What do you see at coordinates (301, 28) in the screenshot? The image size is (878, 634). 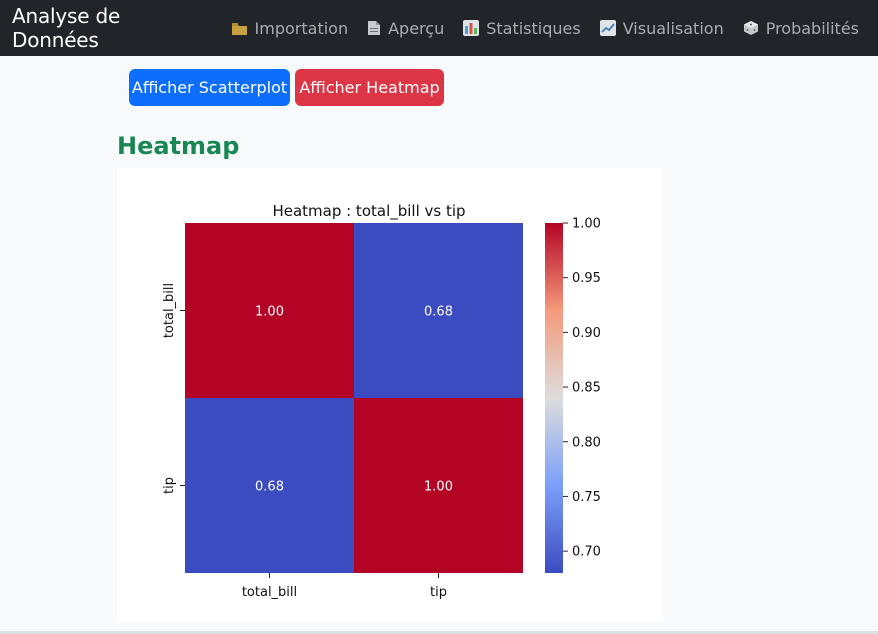 I see `nav-item-label: Importation` at bounding box center [301, 28].